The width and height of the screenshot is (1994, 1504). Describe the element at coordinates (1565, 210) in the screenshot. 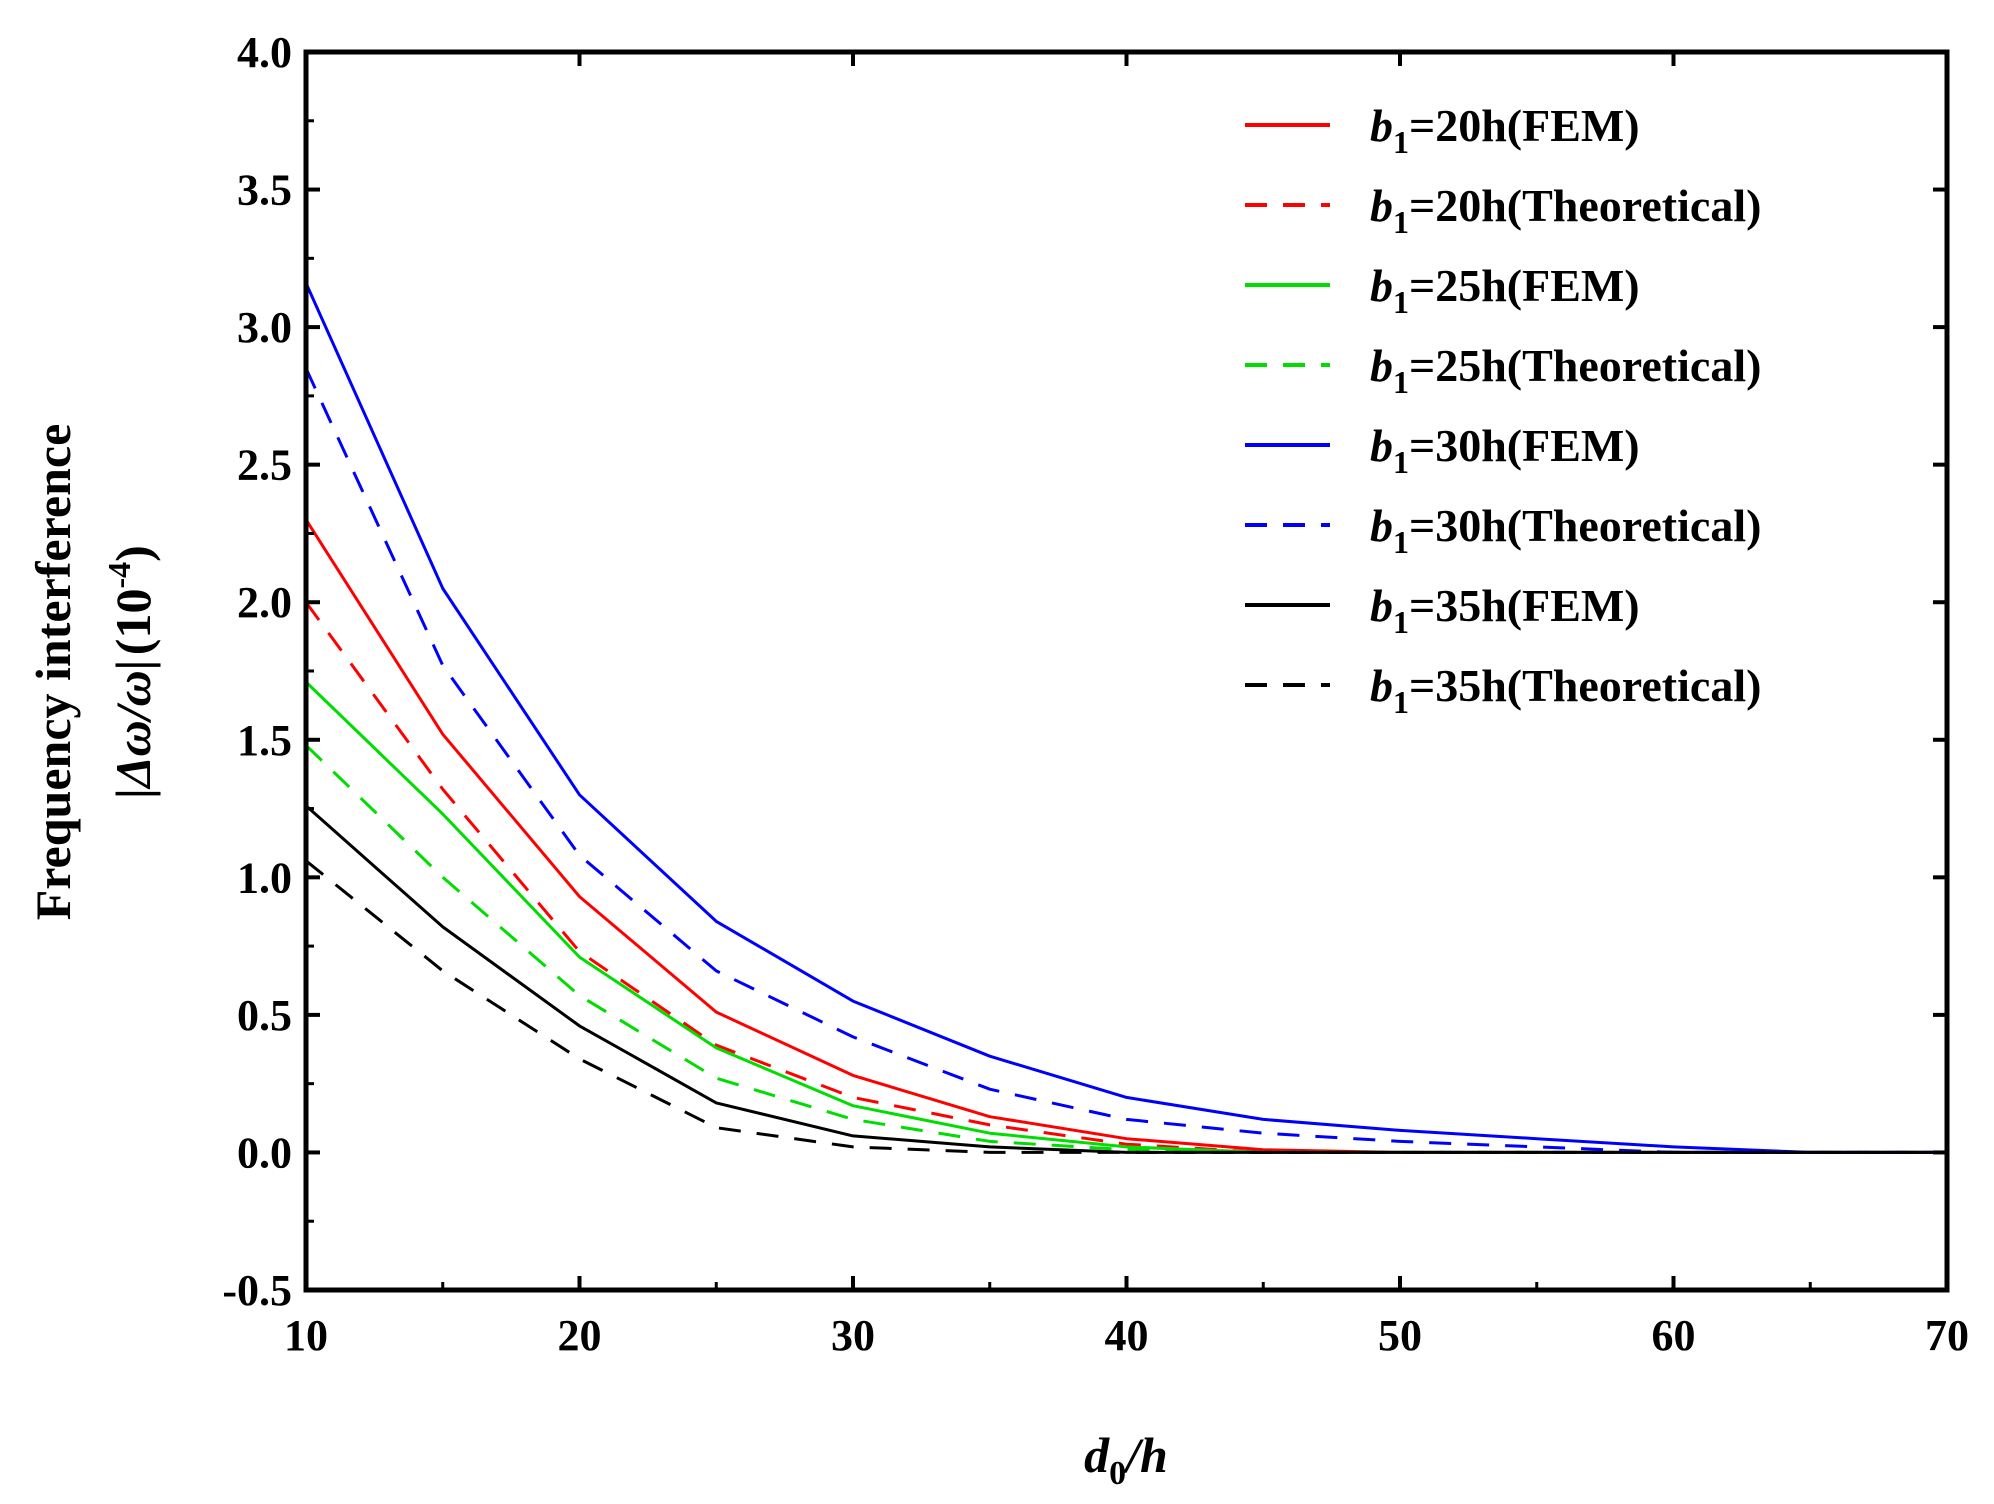

I see `legend-entry-label: b1=20h(Theoretical)` at that location.